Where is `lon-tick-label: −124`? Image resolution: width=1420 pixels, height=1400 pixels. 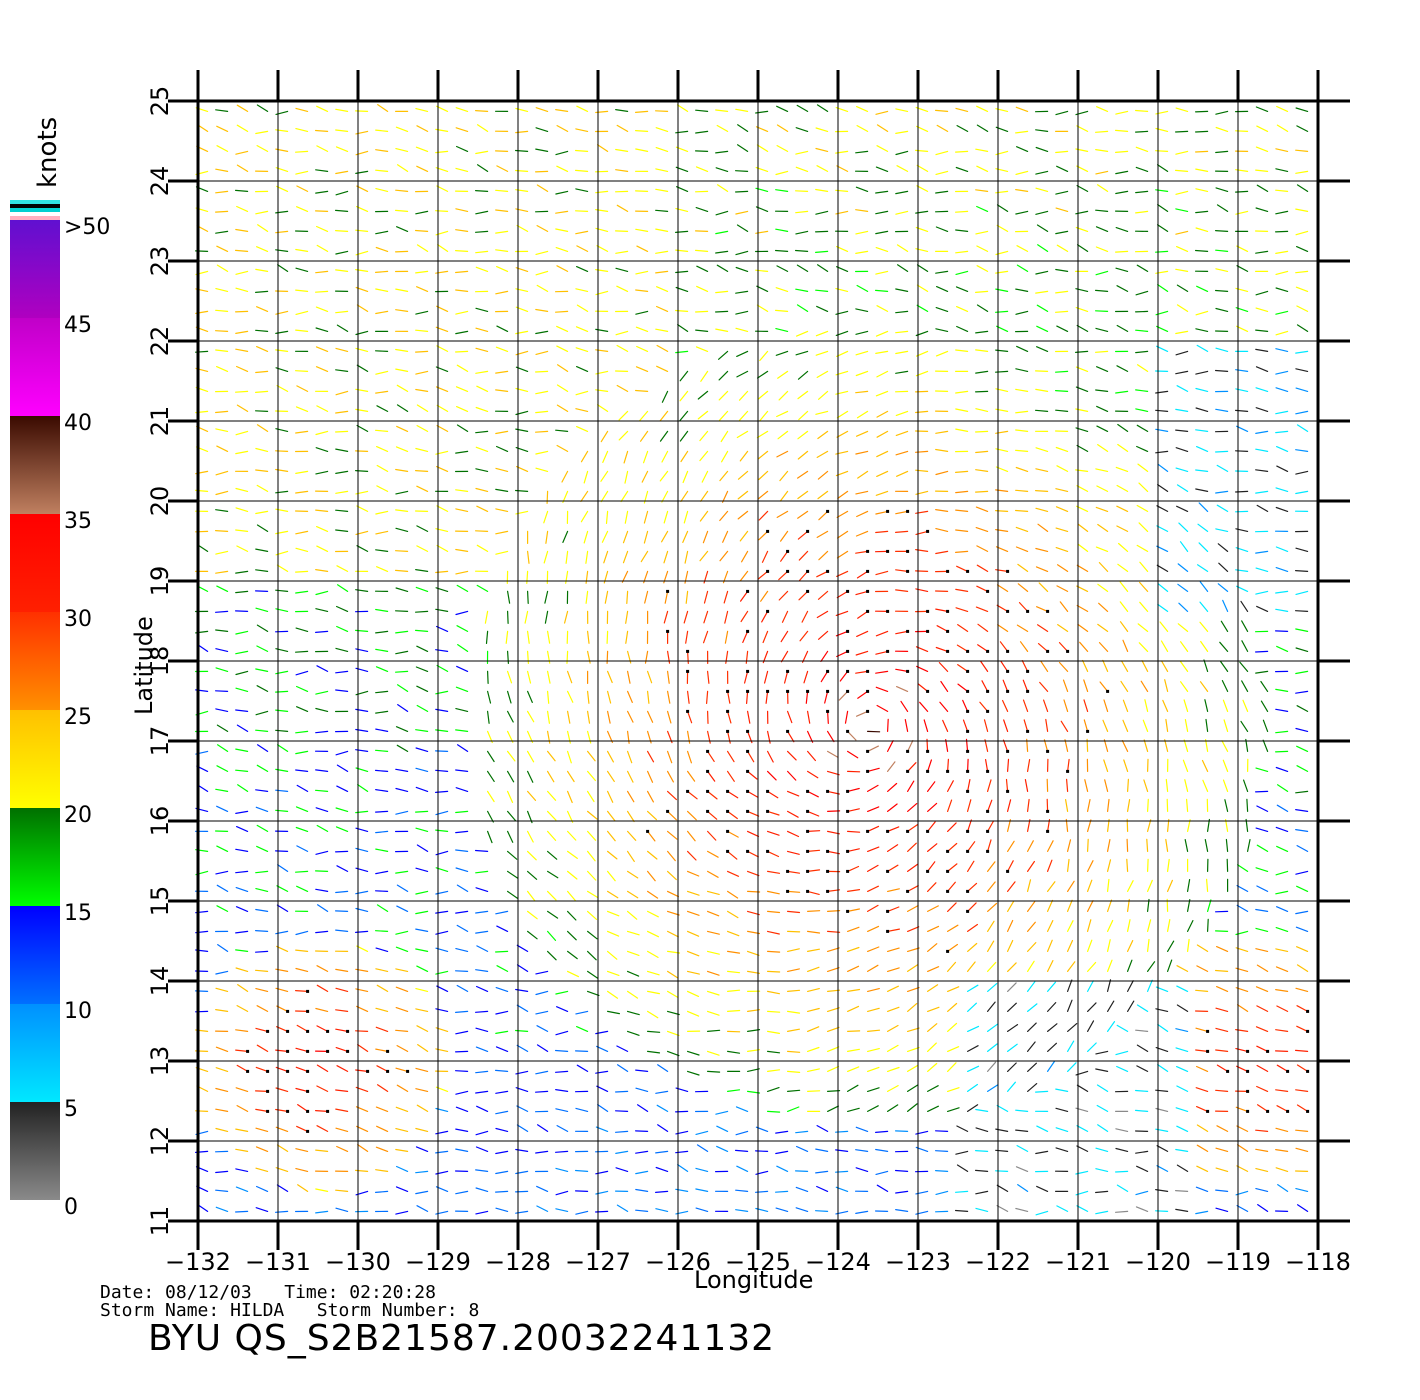 lon-tick-label: −124 is located at coordinates (838, 1262).